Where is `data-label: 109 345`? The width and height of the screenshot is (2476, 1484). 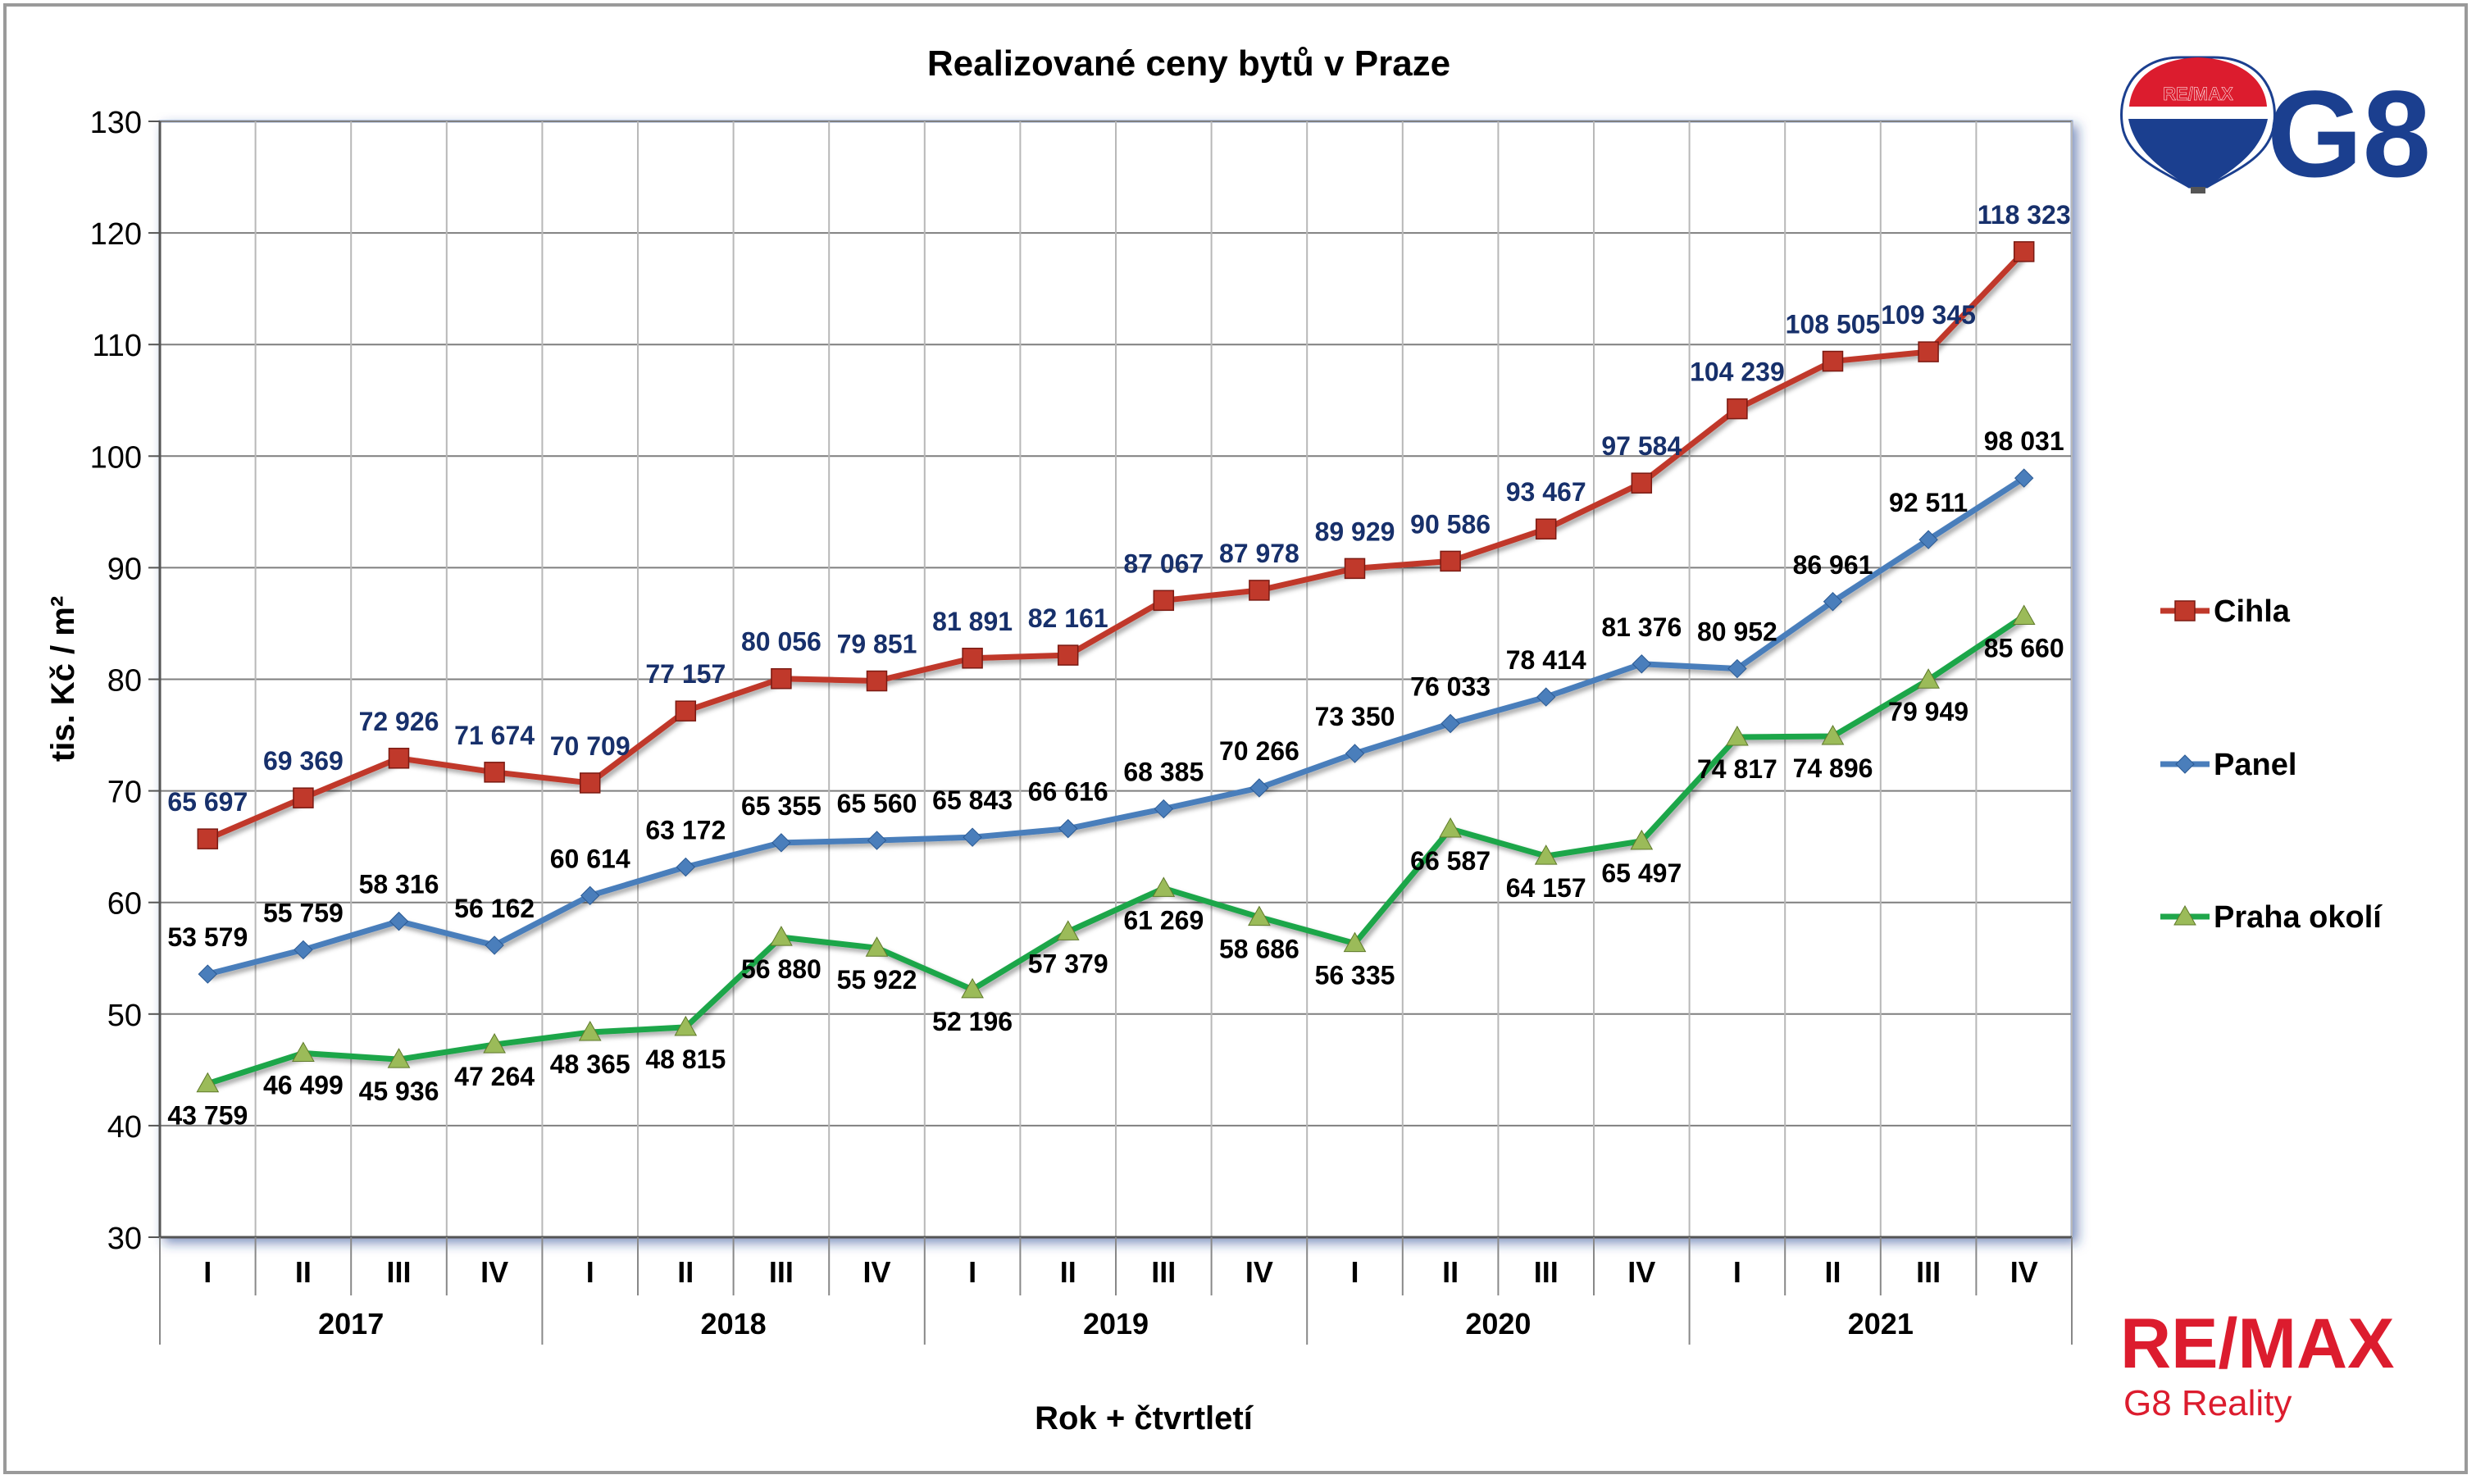
data-label: 109 345 is located at coordinates (1929, 315).